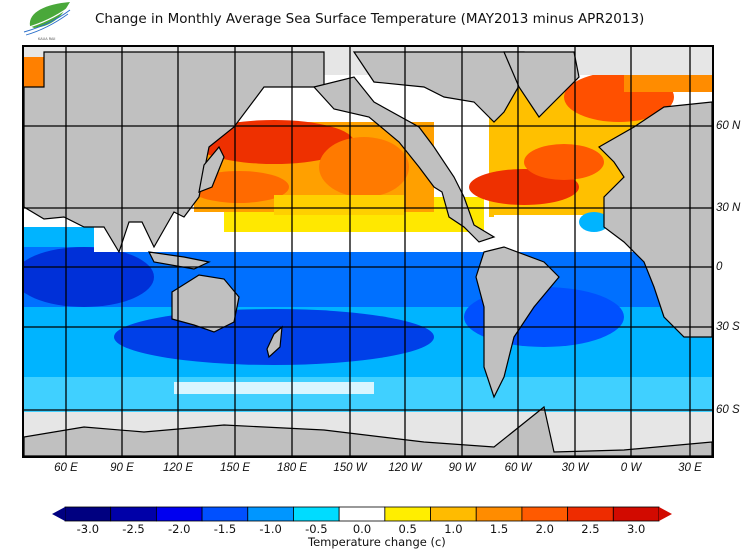 Image resolution: width=755 pixels, height=560 pixels. What do you see at coordinates (350, 468) in the screenshot?
I see `lon-label: 150 W` at bounding box center [350, 468].